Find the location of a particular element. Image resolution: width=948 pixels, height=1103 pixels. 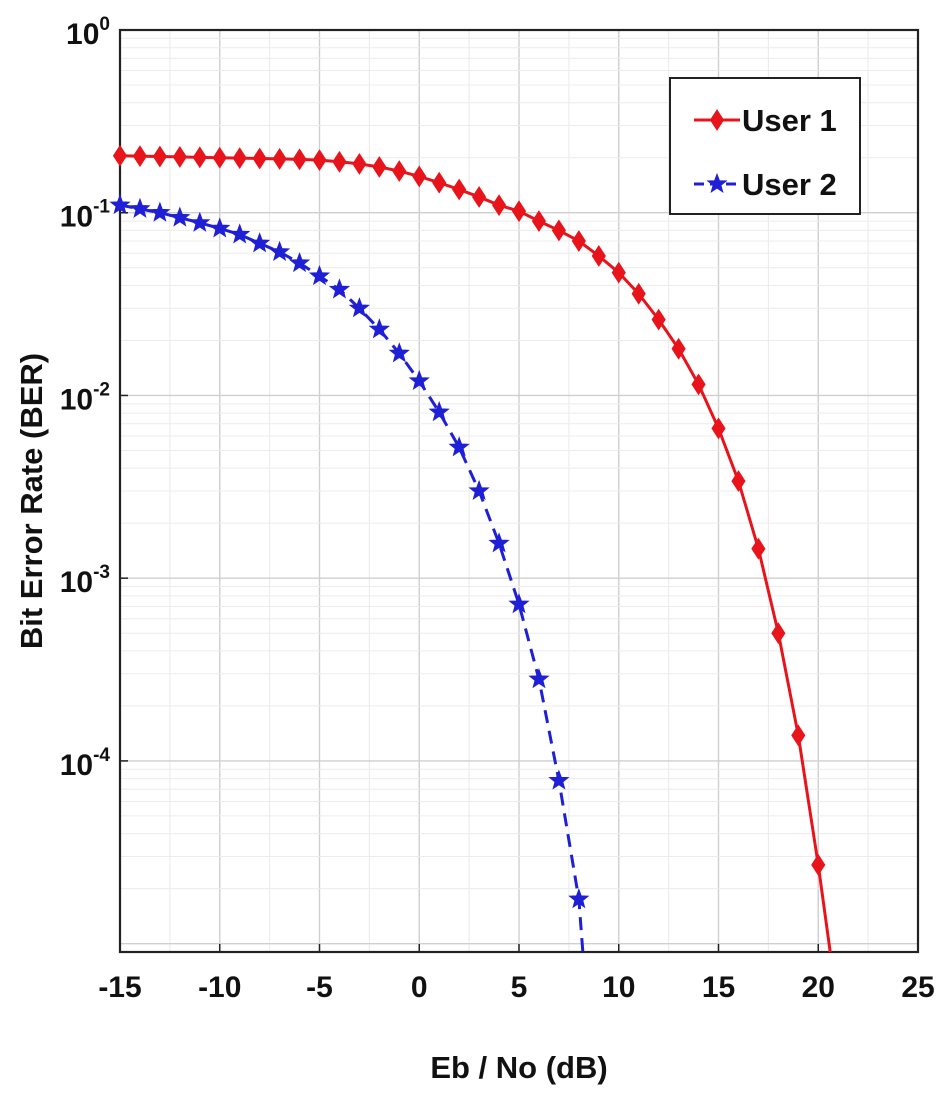

legend-entry: User 2 is located at coordinates (765, 184).